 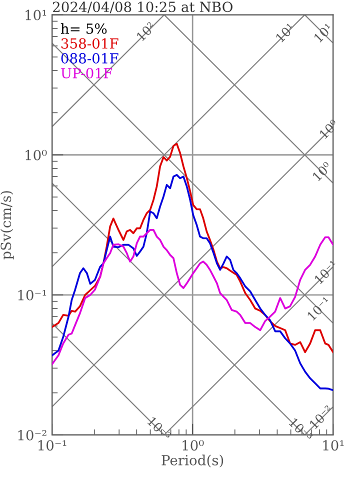 I want to click on annotation: 10⁻³, so click(x=301, y=430).